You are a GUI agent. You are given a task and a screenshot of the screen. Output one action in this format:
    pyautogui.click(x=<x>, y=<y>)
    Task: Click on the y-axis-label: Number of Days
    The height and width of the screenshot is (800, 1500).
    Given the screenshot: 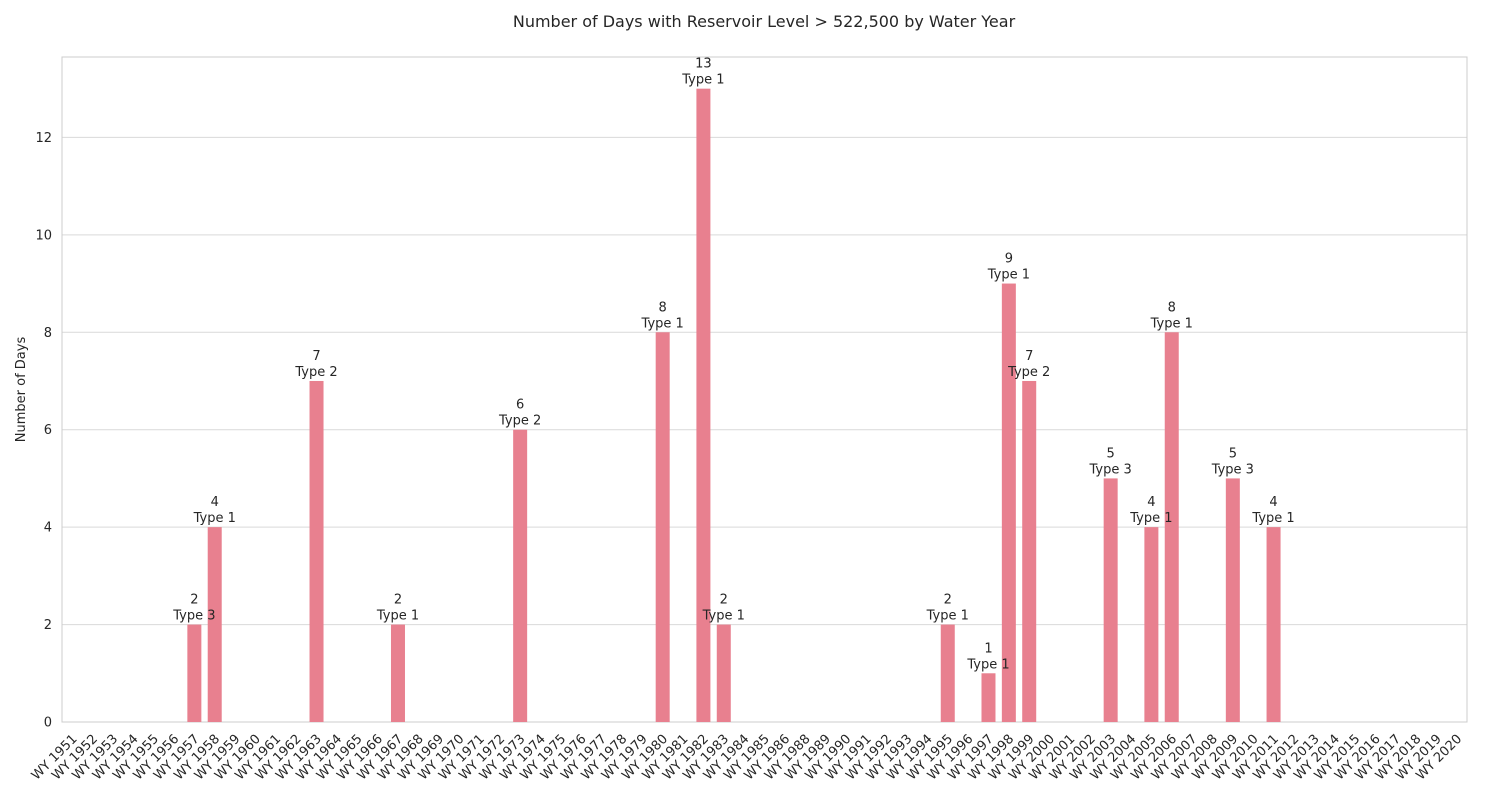 What is the action you would take?
    pyautogui.click(x=21, y=390)
    